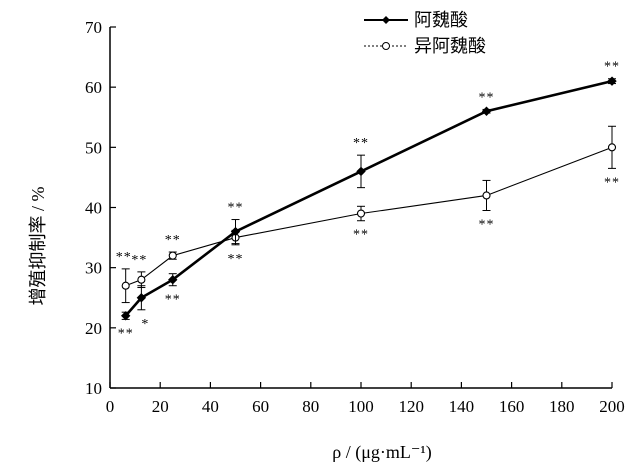 Image resolution: width=642 pixels, height=471 pixels. I want to click on x-tick-label: 120, so click(411, 406).